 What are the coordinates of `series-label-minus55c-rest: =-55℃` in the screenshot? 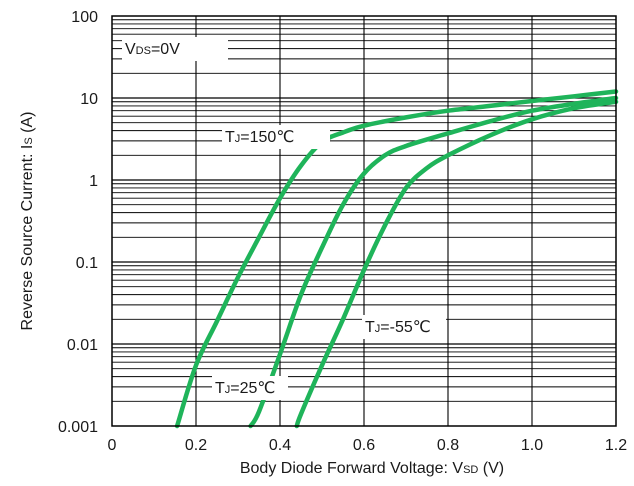 It's located at (405, 327).